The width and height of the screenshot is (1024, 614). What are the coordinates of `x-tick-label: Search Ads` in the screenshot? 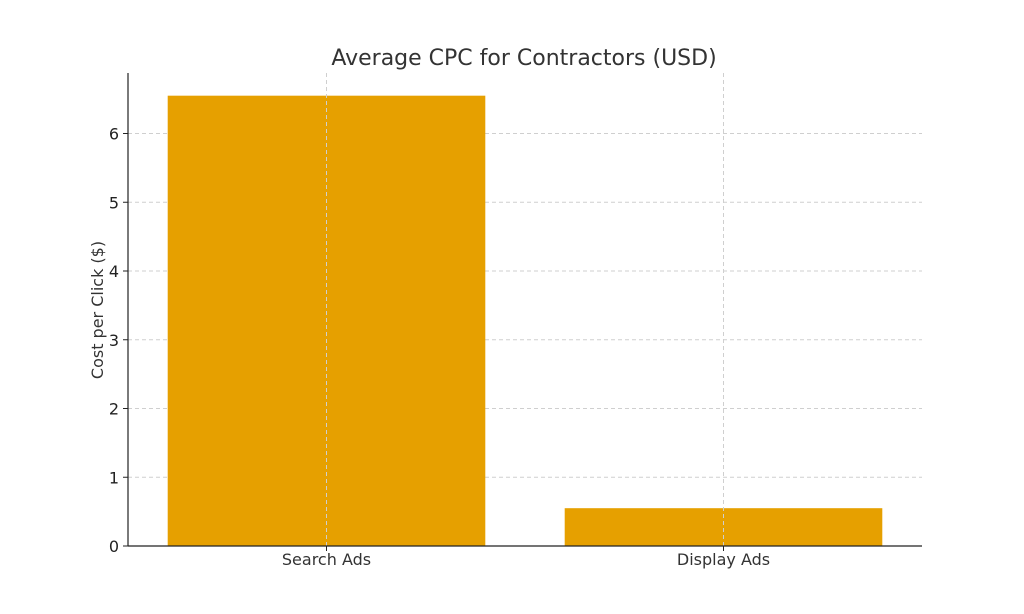 It's located at (326, 559).